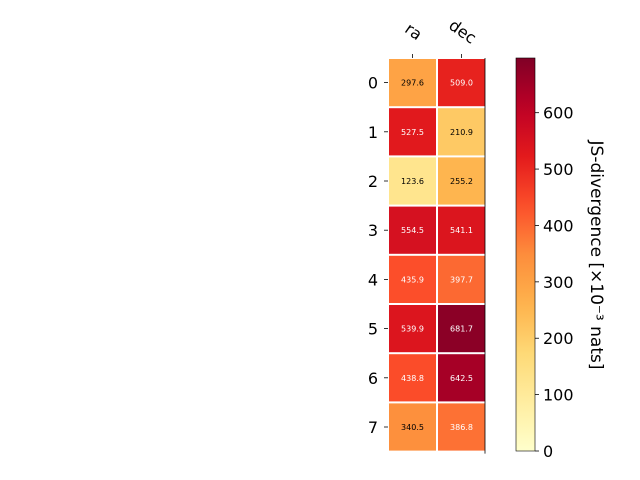  What do you see at coordinates (373, 132) in the screenshot?
I see `row-label: 1` at bounding box center [373, 132].